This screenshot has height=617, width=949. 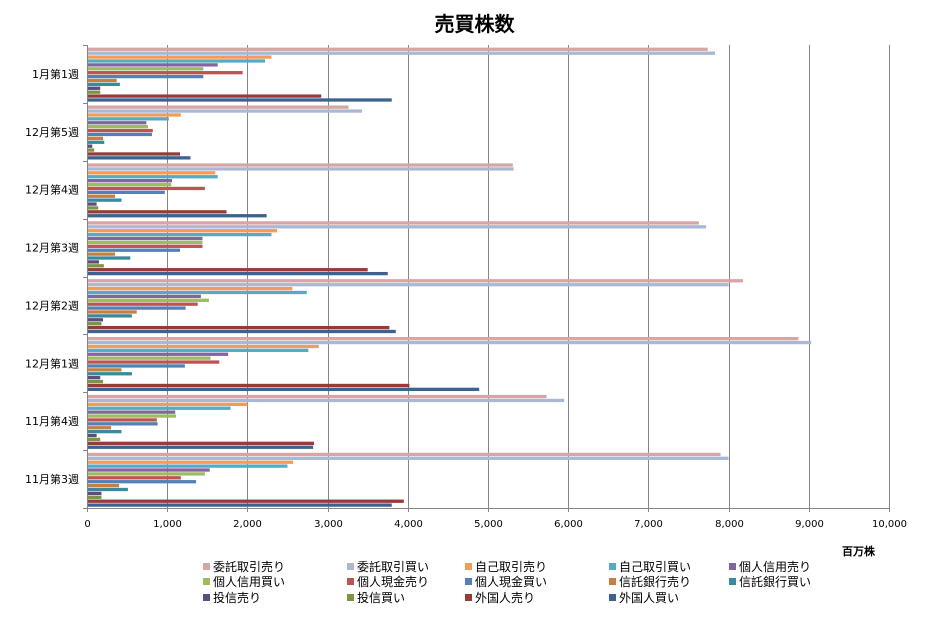 What do you see at coordinates (568, 524) in the screenshot?
I see `x-tick-label: 6,000` at bounding box center [568, 524].